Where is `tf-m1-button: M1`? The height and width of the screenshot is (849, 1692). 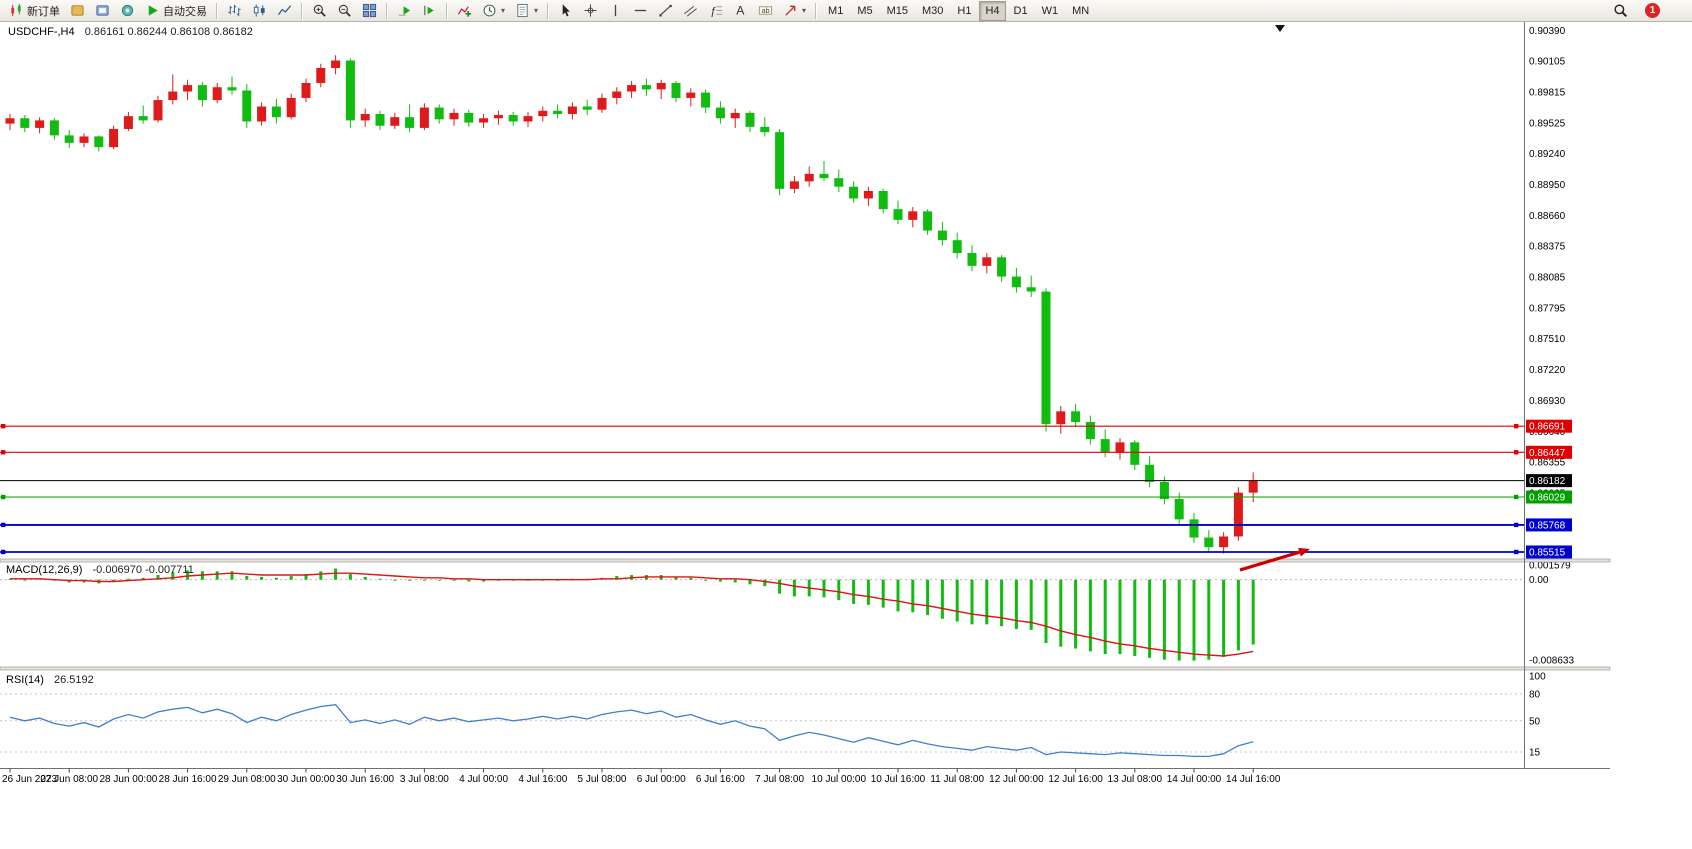 tf-m1-button: M1 is located at coordinates (835, 11).